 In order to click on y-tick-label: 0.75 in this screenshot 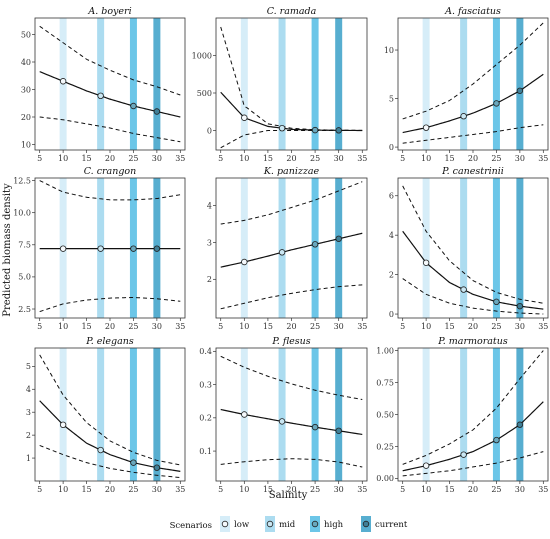, I will do `click(385, 382)`.